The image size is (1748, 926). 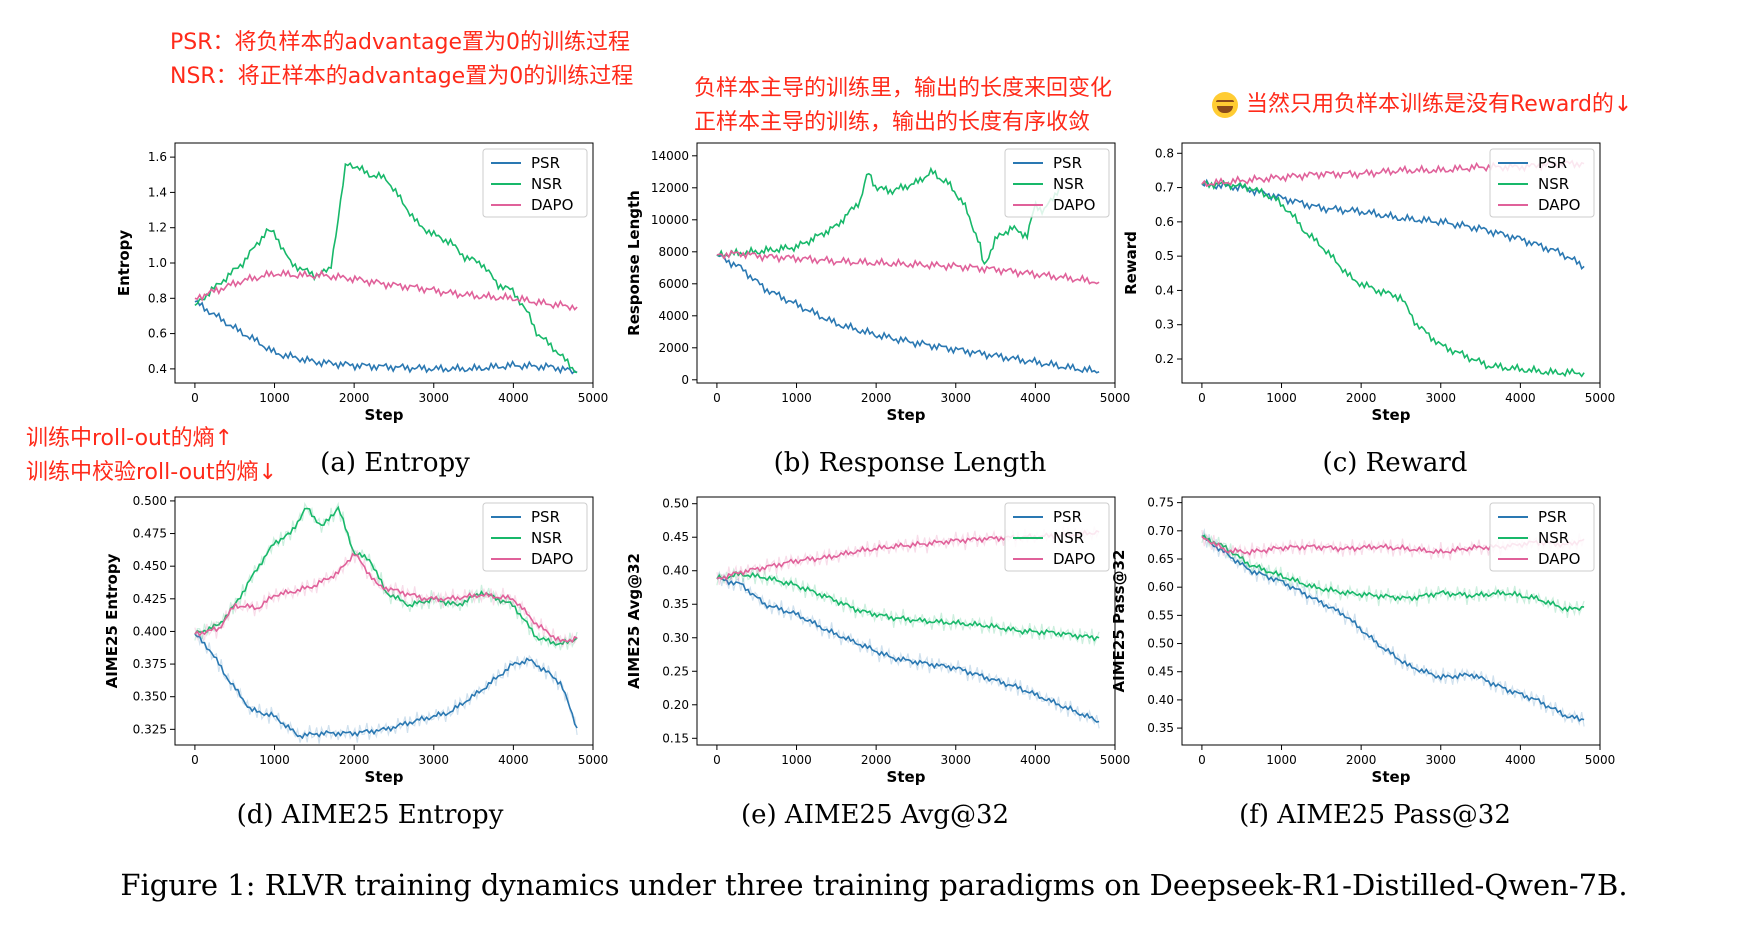 I want to click on laughing-emoji-icon, so click(x=1225, y=105).